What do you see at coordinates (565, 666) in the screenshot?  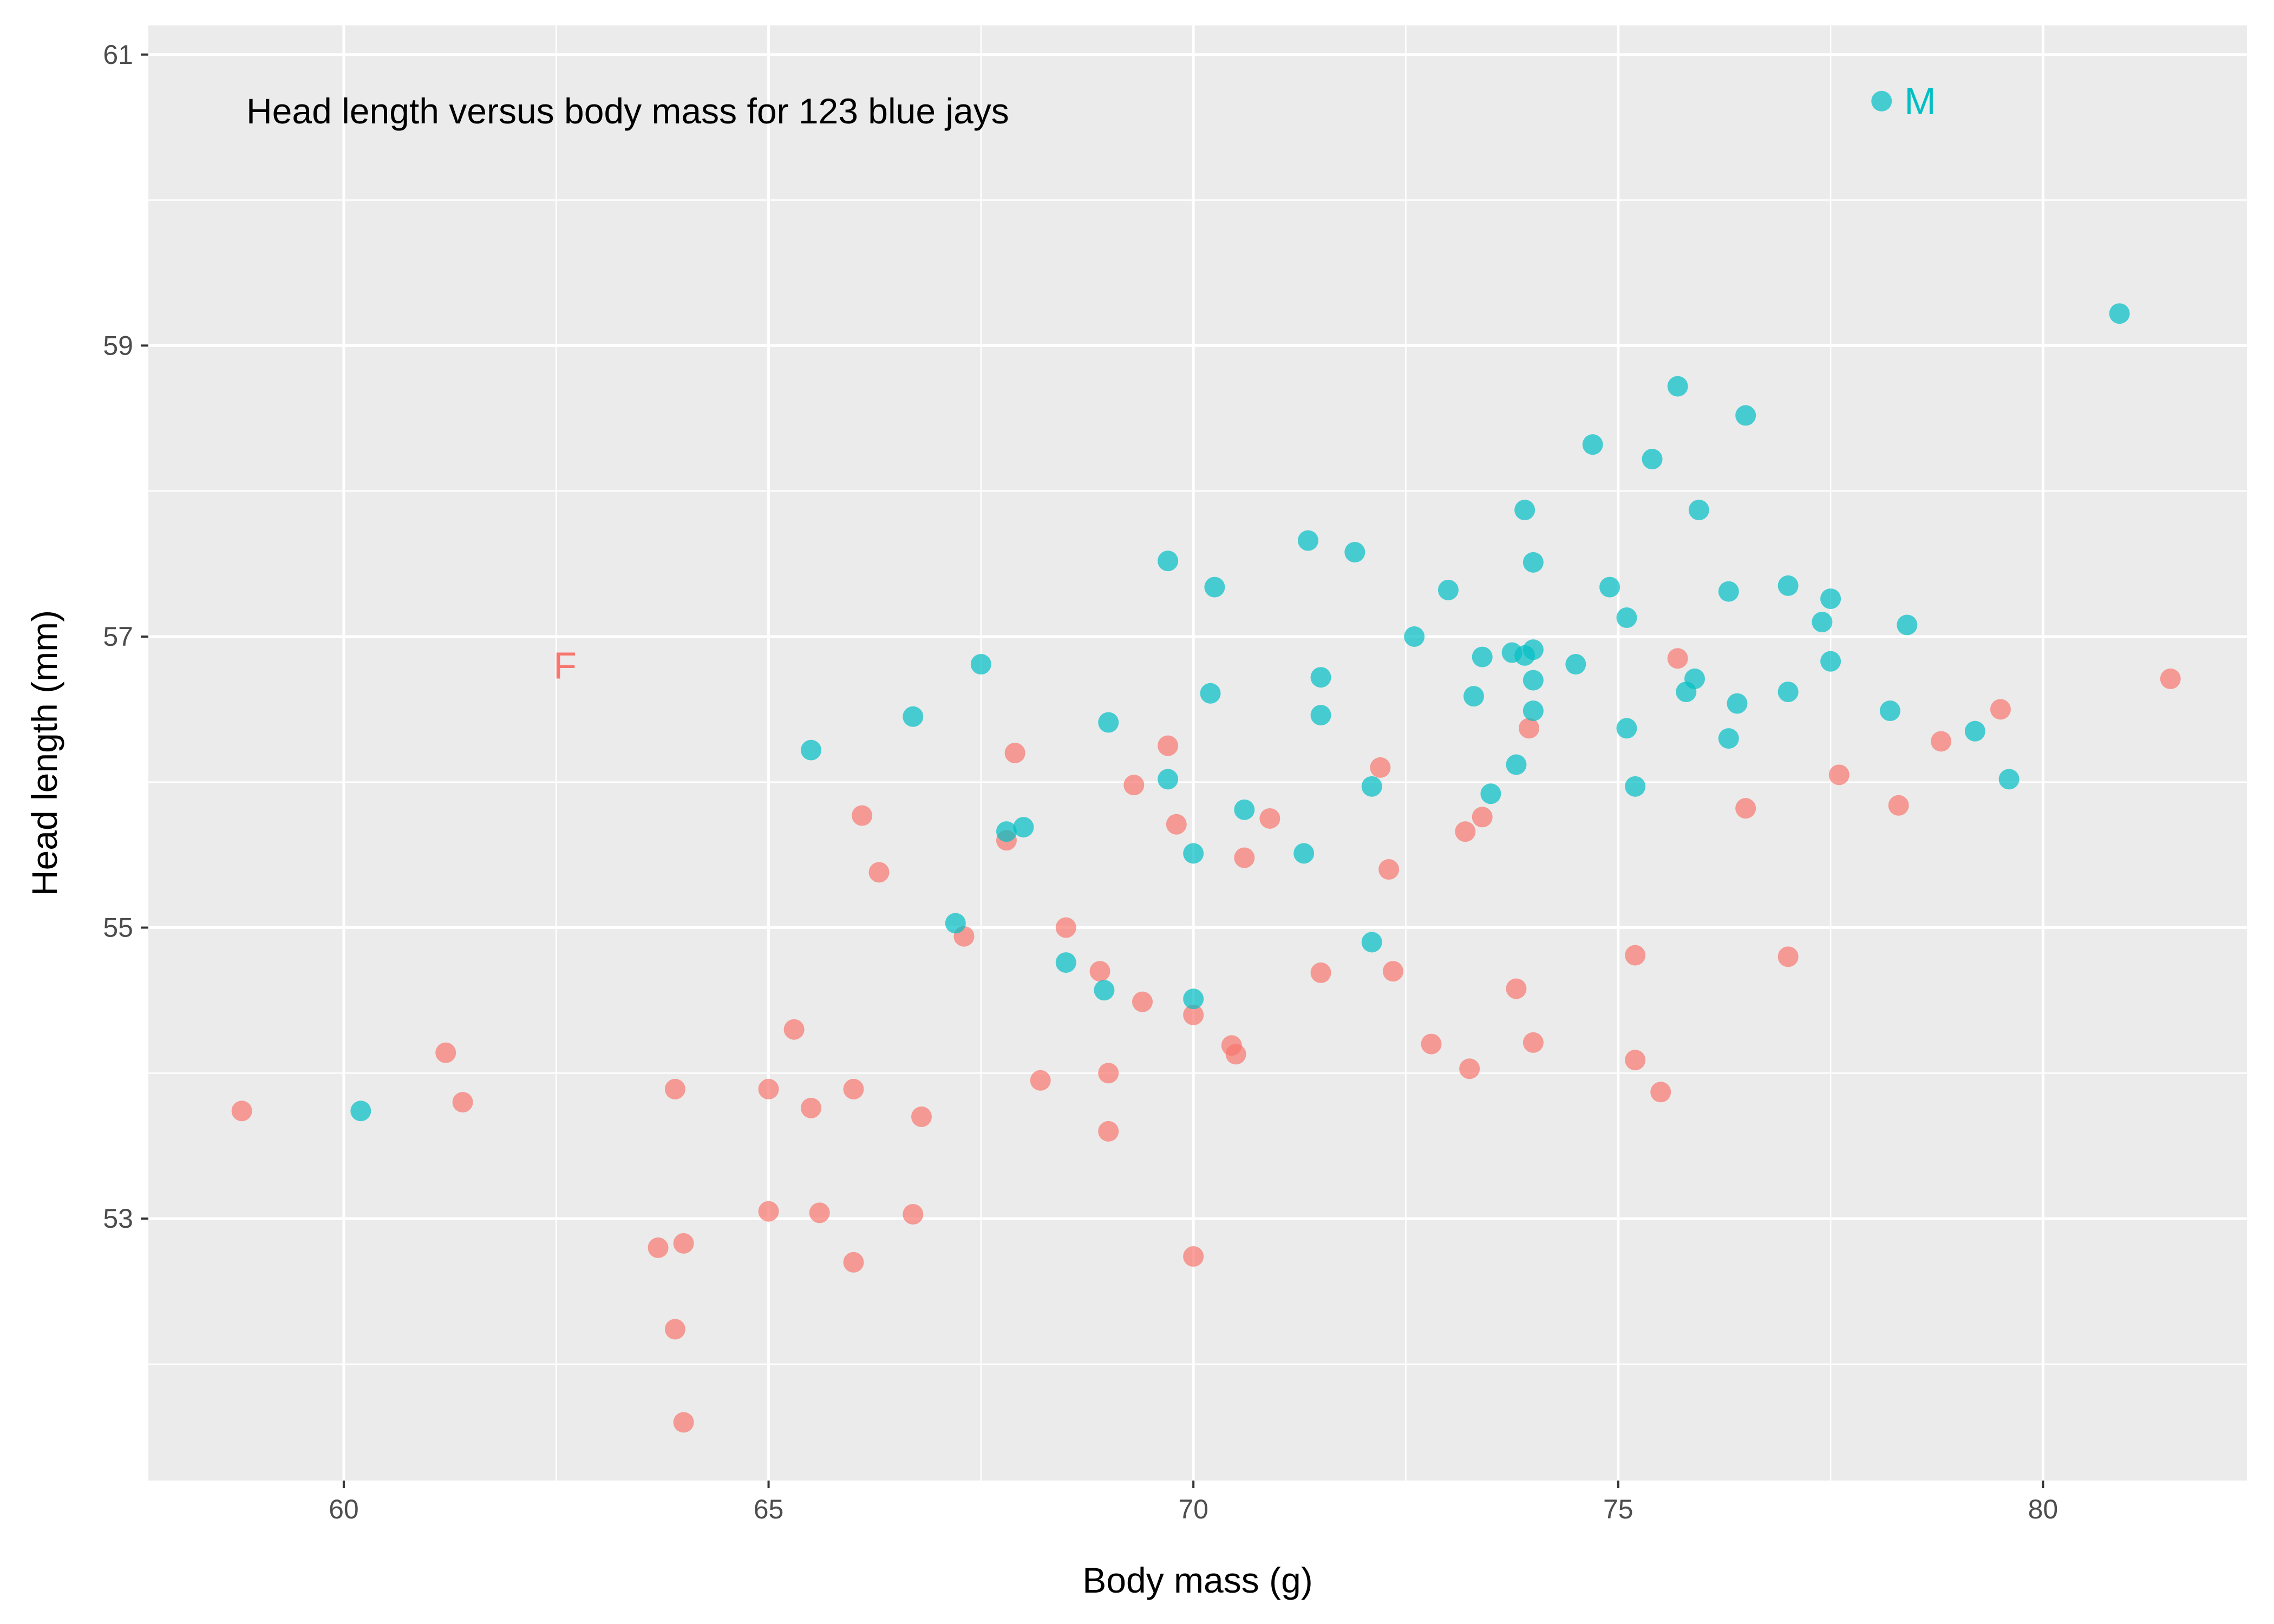 I see `series-label-f: F` at bounding box center [565, 666].